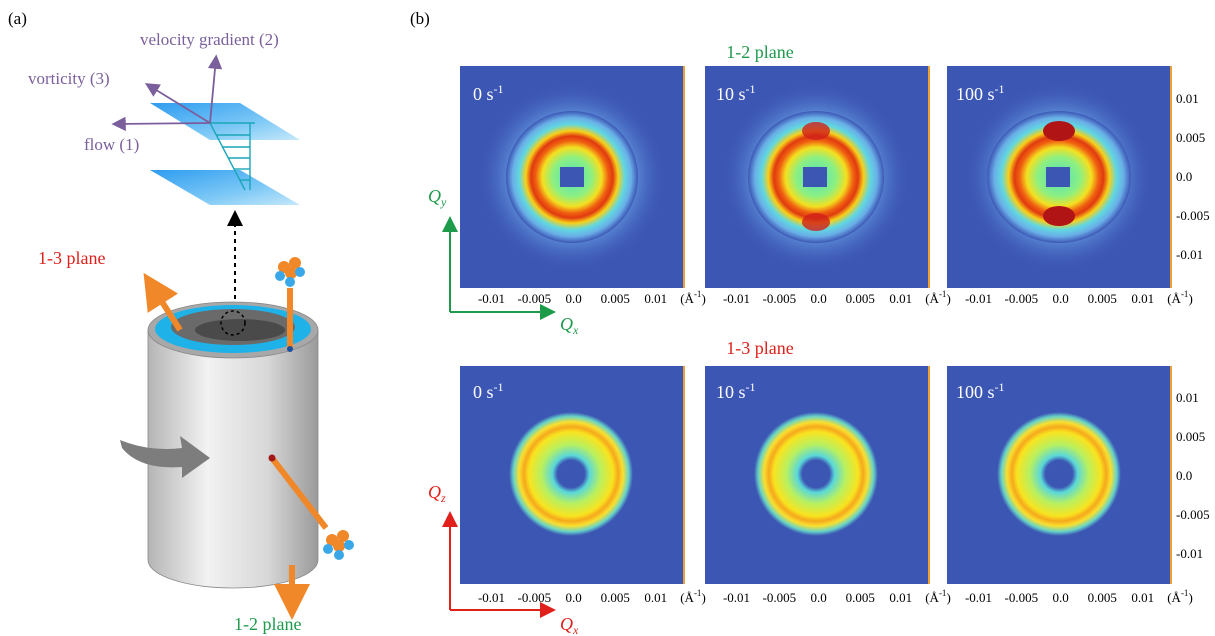 This screenshot has height=636, width=1215. Describe the element at coordinates (299, 493) in the screenshot. I see `beam-12-source` at that location.